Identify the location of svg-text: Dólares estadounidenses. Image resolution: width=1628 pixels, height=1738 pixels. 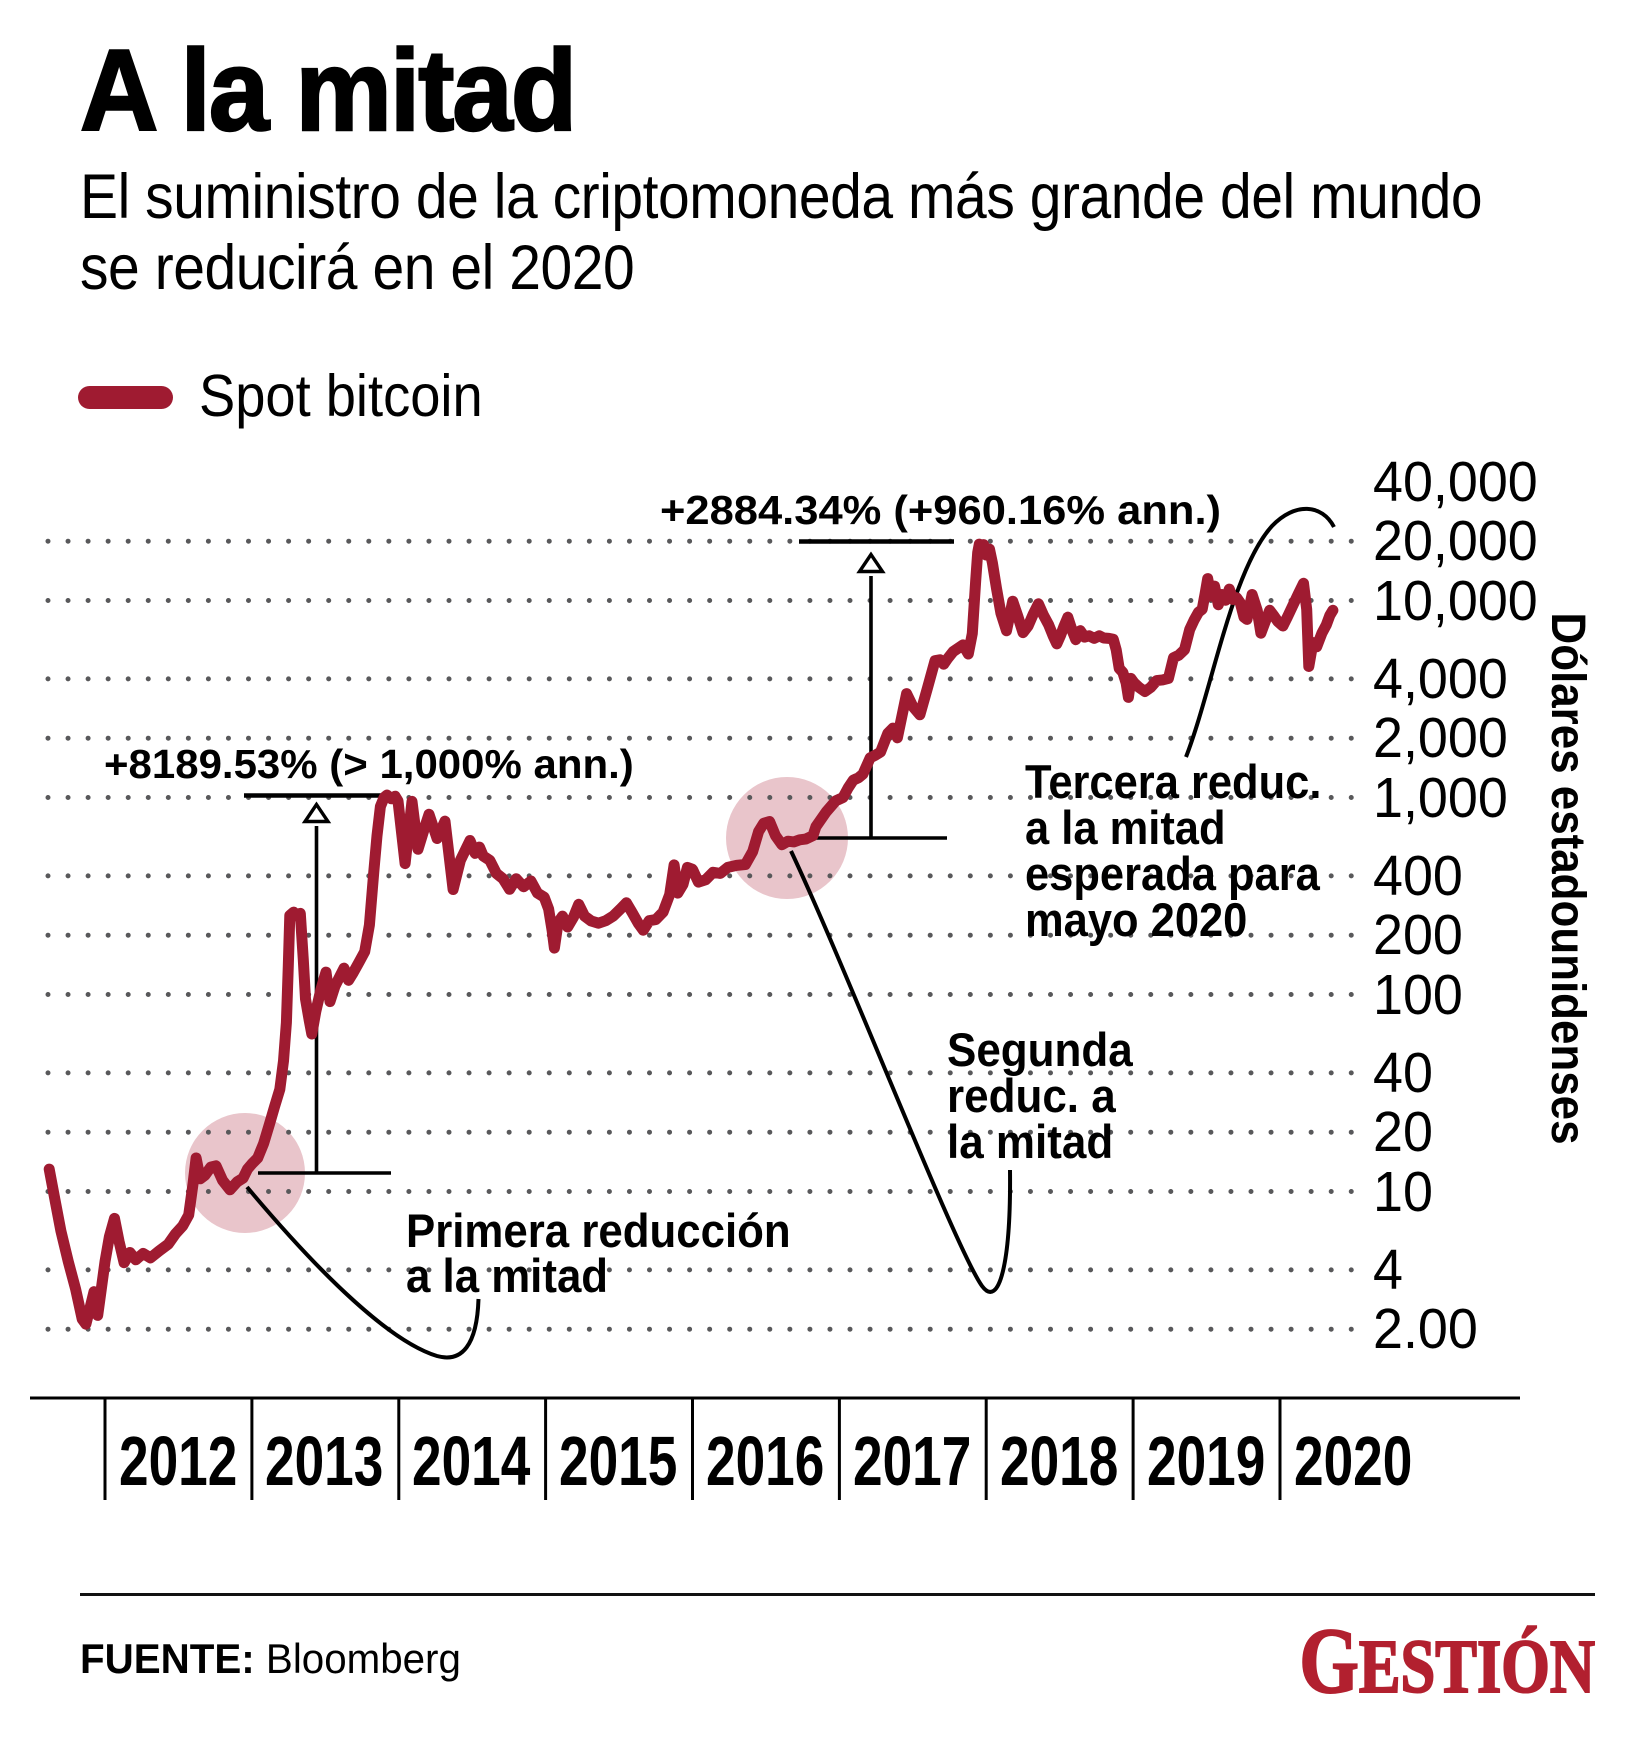
(1569, 878).